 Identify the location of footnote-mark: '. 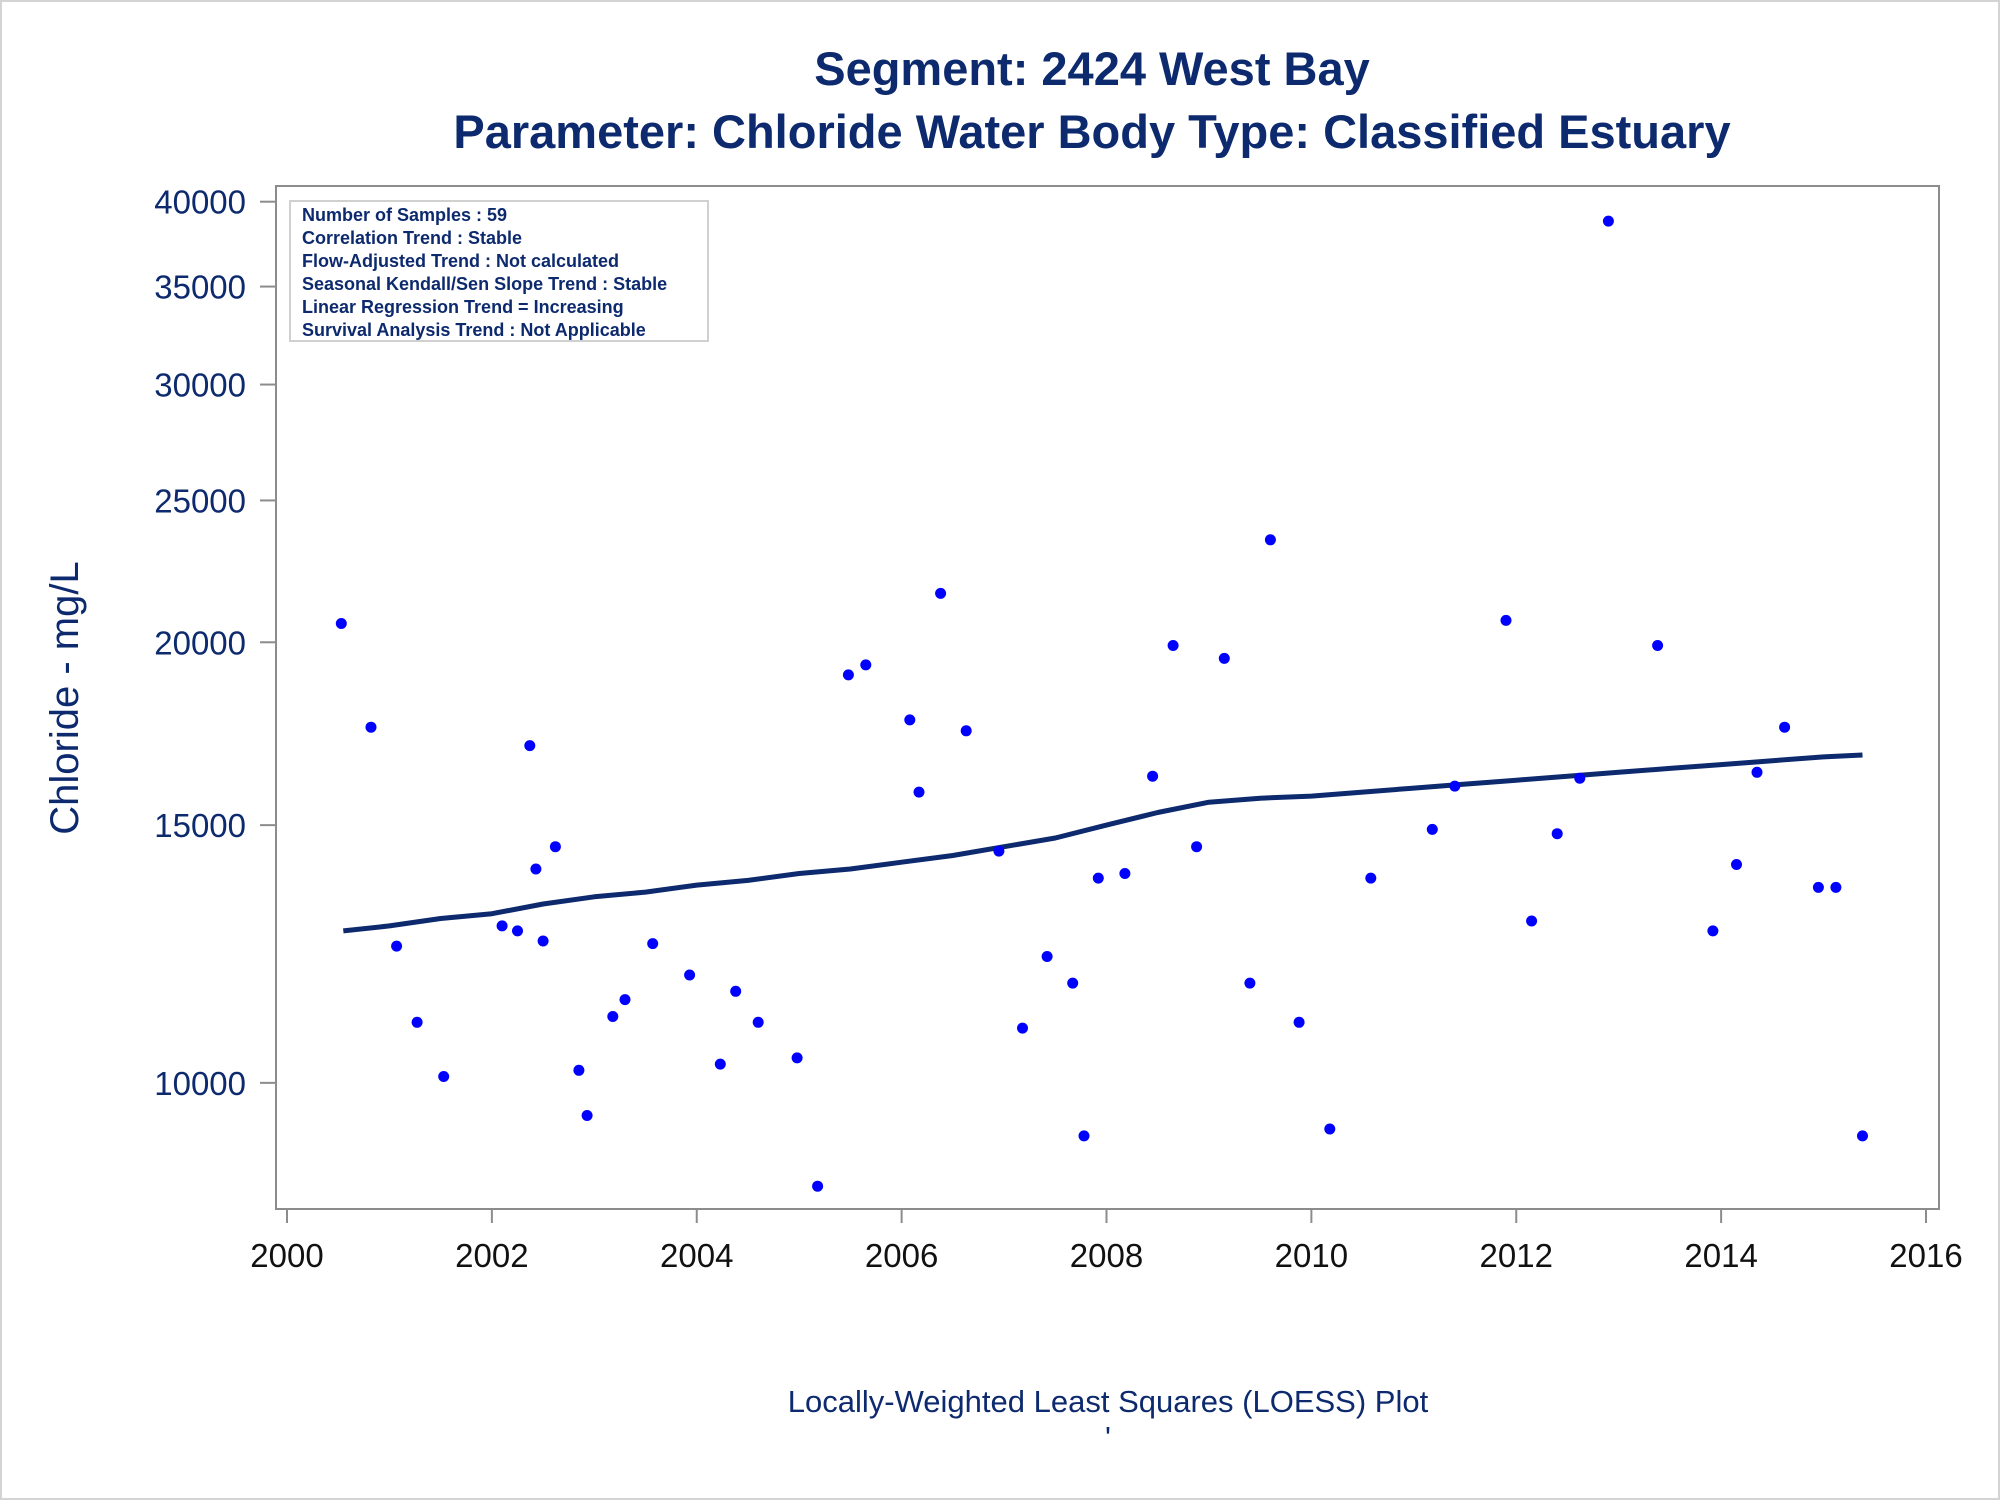
(1108, 1437).